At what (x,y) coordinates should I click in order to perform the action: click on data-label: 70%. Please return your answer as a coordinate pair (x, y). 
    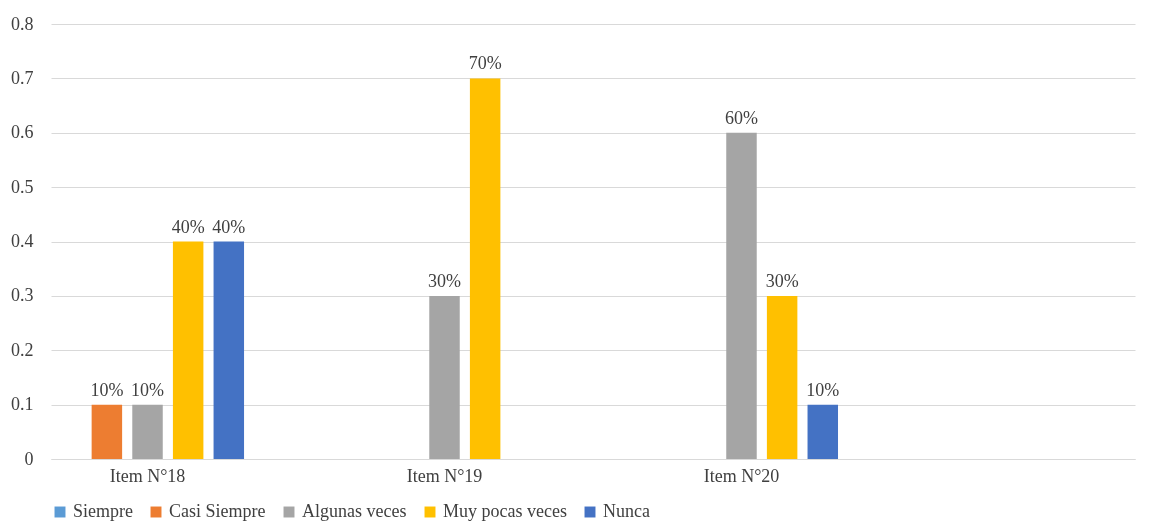
    Looking at the image, I should click on (485, 63).